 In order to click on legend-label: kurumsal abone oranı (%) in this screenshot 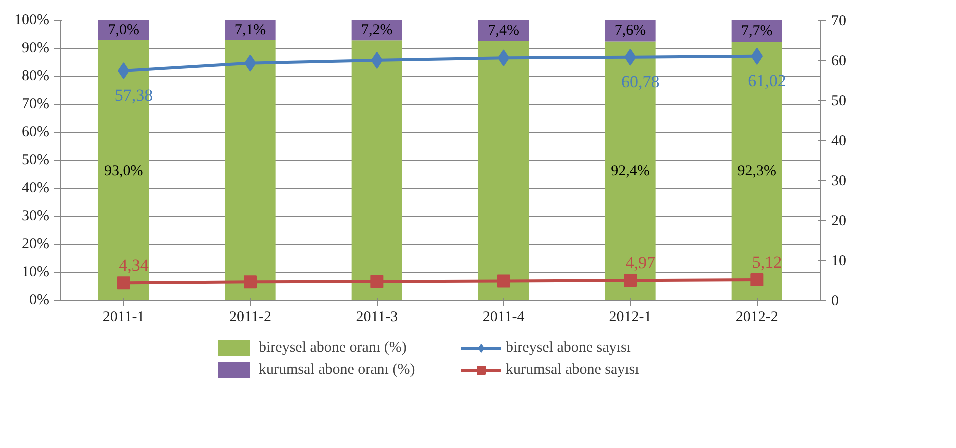, I will do `click(337, 370)`.